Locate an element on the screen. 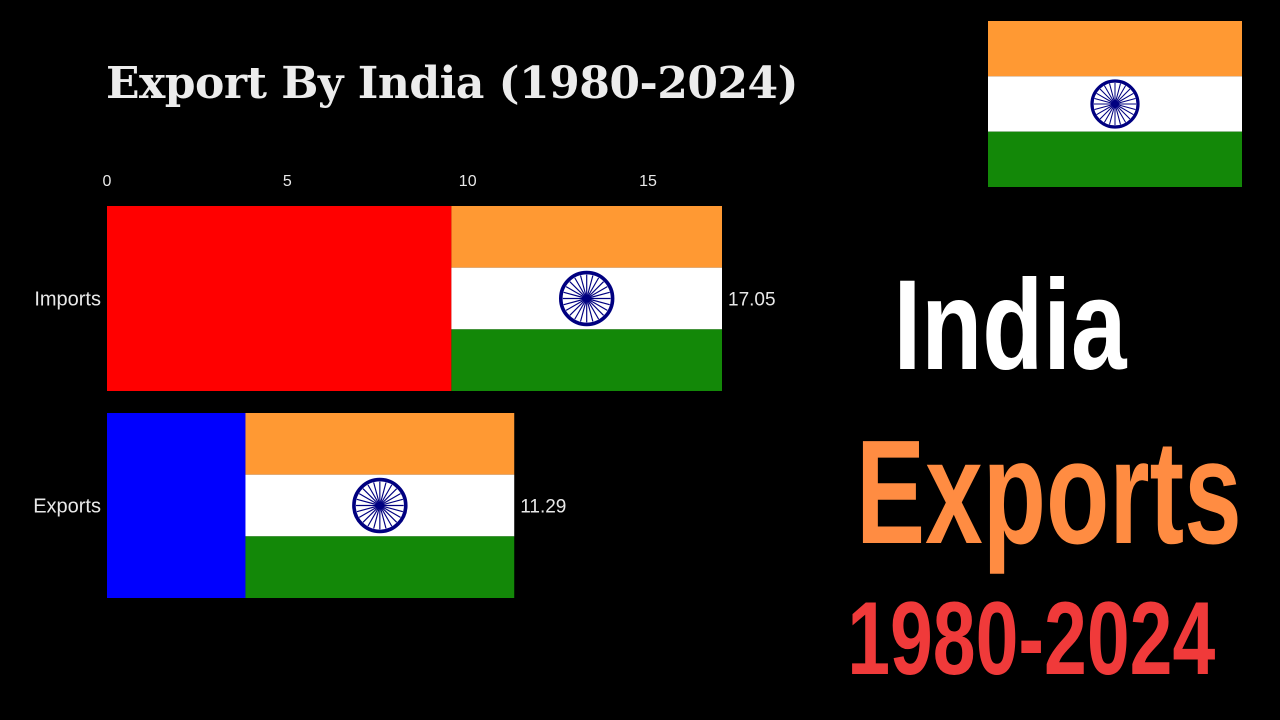  india-flag-graphic is located at coordinates (1115, 104).